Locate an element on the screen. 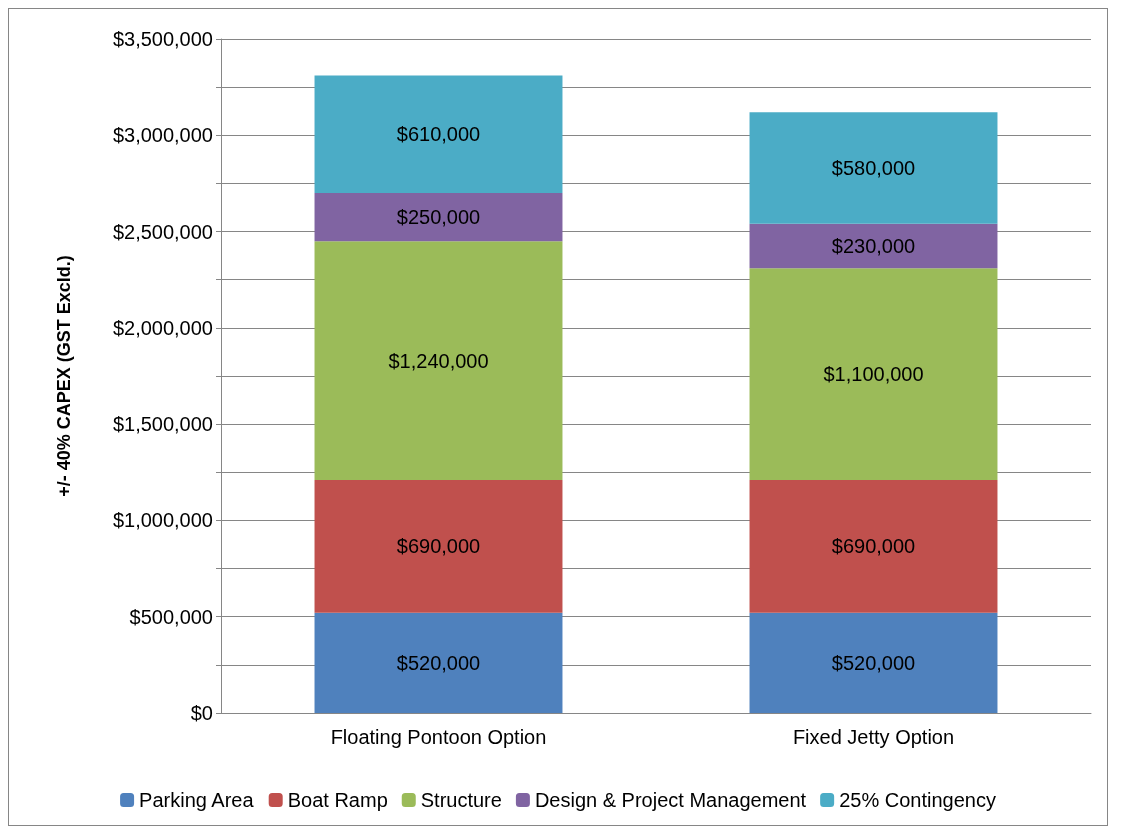  x-tick-label: Fixed Jetty Option is located at coordinates (873, 737).